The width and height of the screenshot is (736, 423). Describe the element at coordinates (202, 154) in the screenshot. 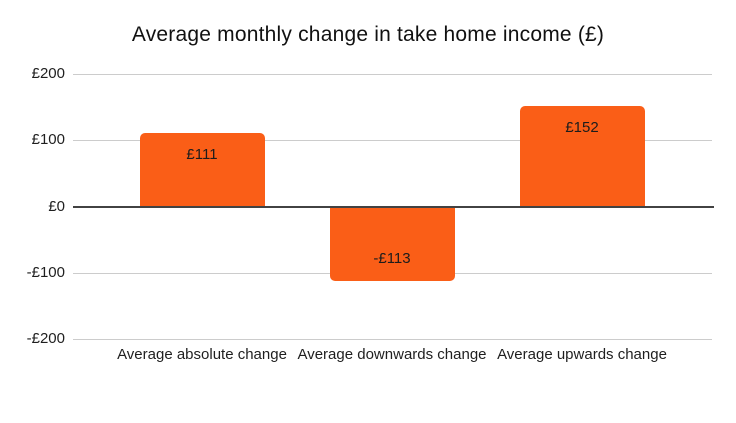

I see `bar-value-label: £111` at that location.